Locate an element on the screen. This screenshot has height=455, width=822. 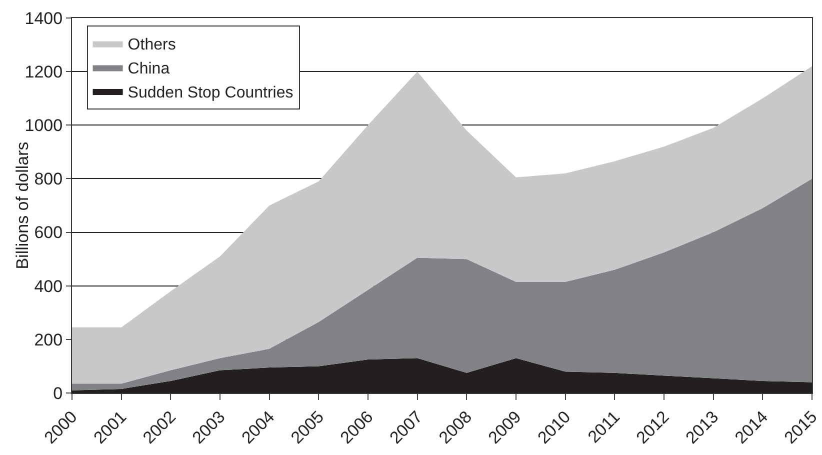
y-tick-label: 600 is located at coordinates (48, 232).